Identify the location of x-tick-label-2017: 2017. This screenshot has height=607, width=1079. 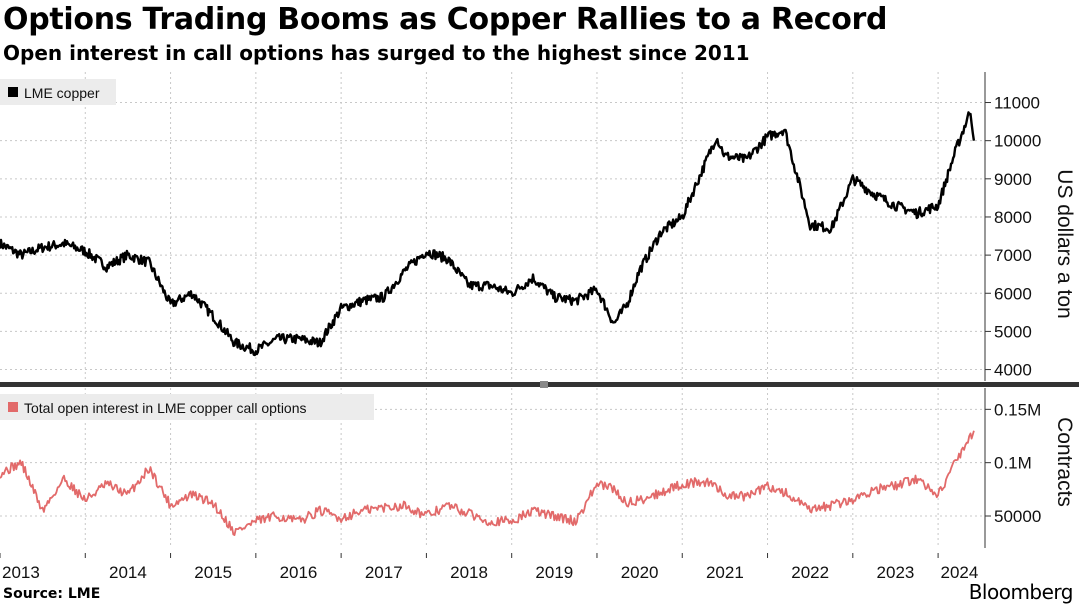
(384, 572).